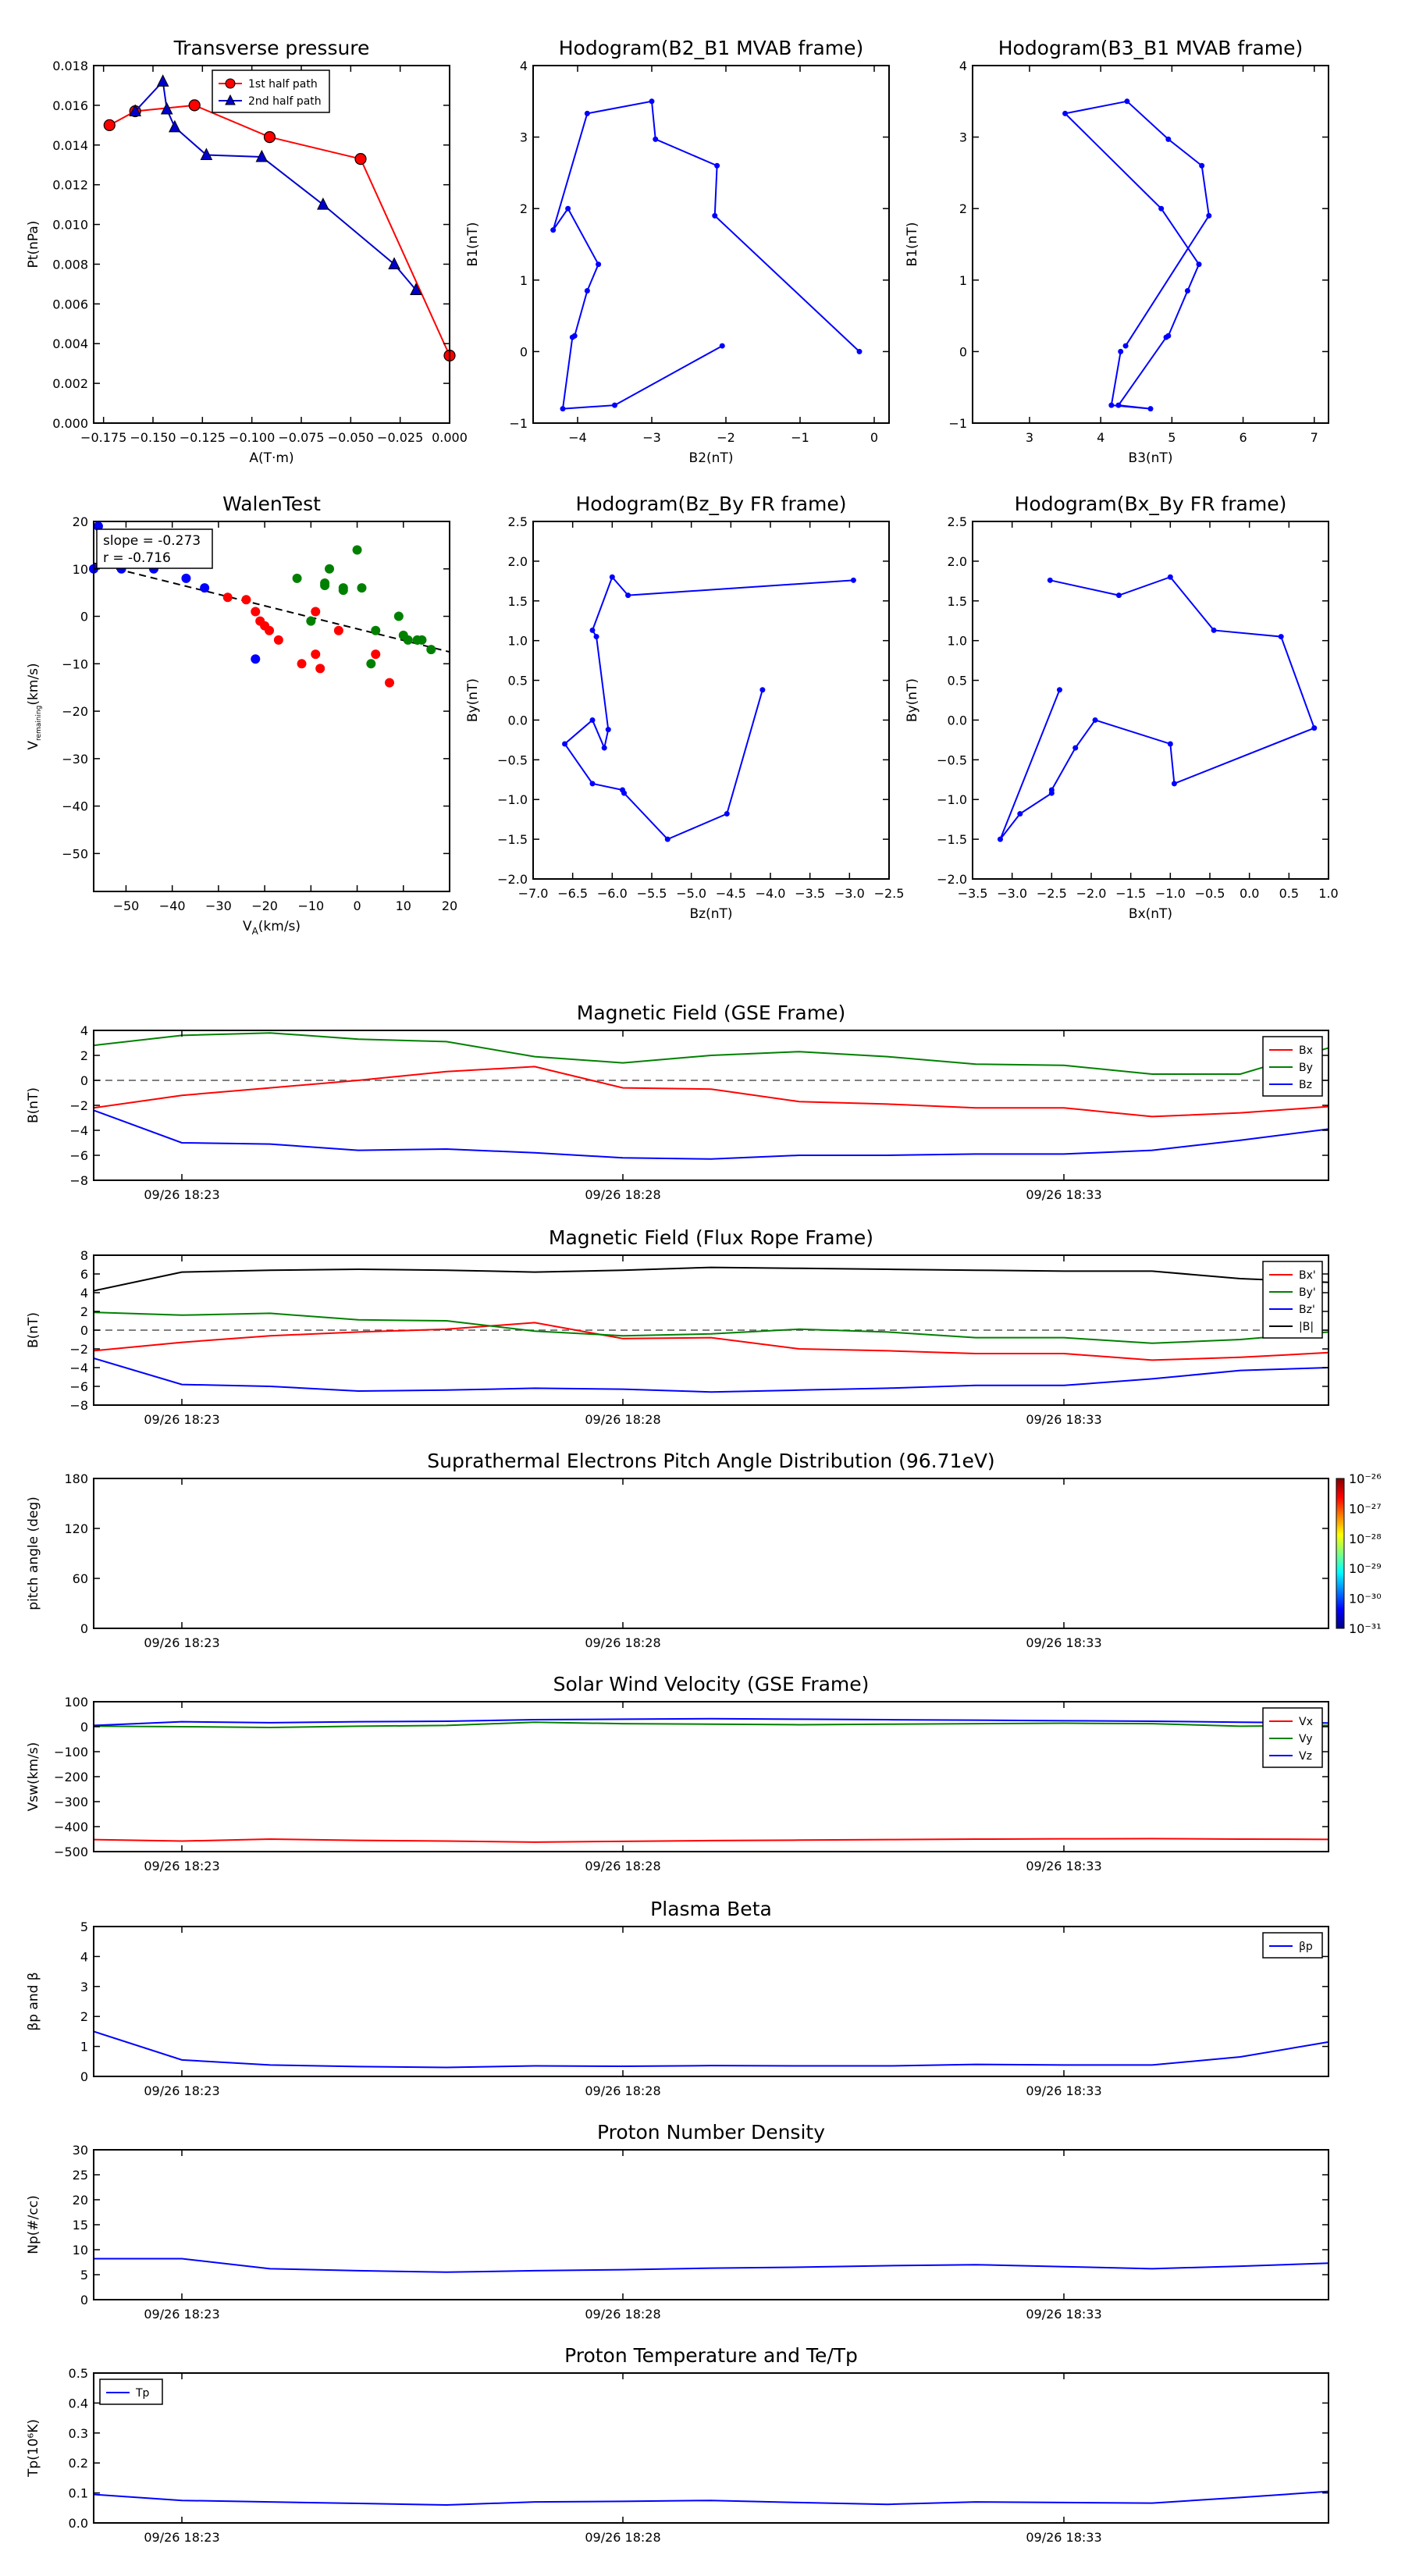 This screenshot has width=1405, height=2576. I want to click on x-tick-label: 4, so click(1100, 437).